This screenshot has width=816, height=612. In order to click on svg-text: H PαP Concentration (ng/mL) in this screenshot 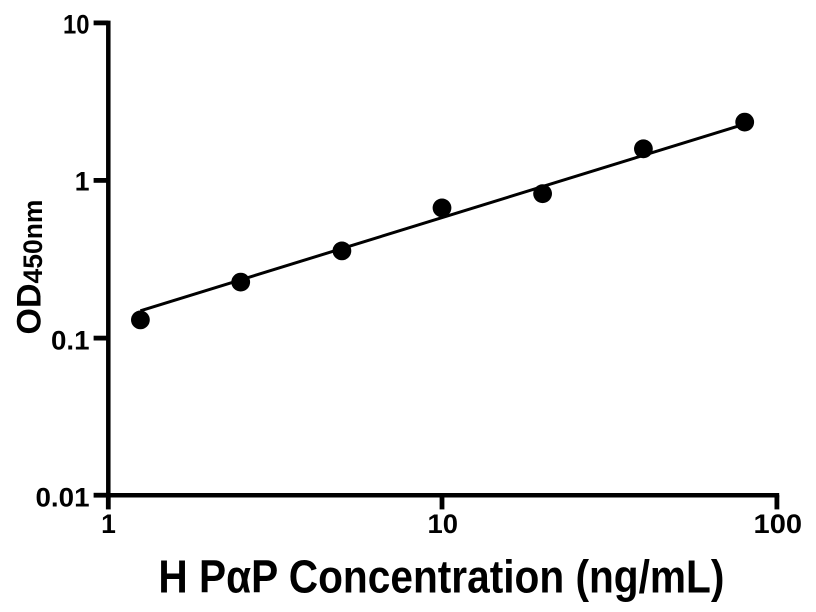, I will do `click(441, 576)`.